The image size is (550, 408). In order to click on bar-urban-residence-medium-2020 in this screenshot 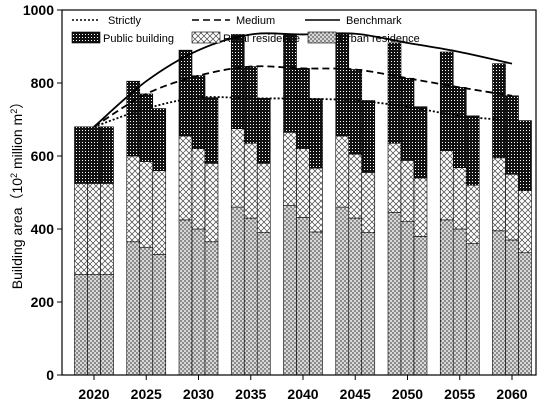, I will do `click(94, 325)`.